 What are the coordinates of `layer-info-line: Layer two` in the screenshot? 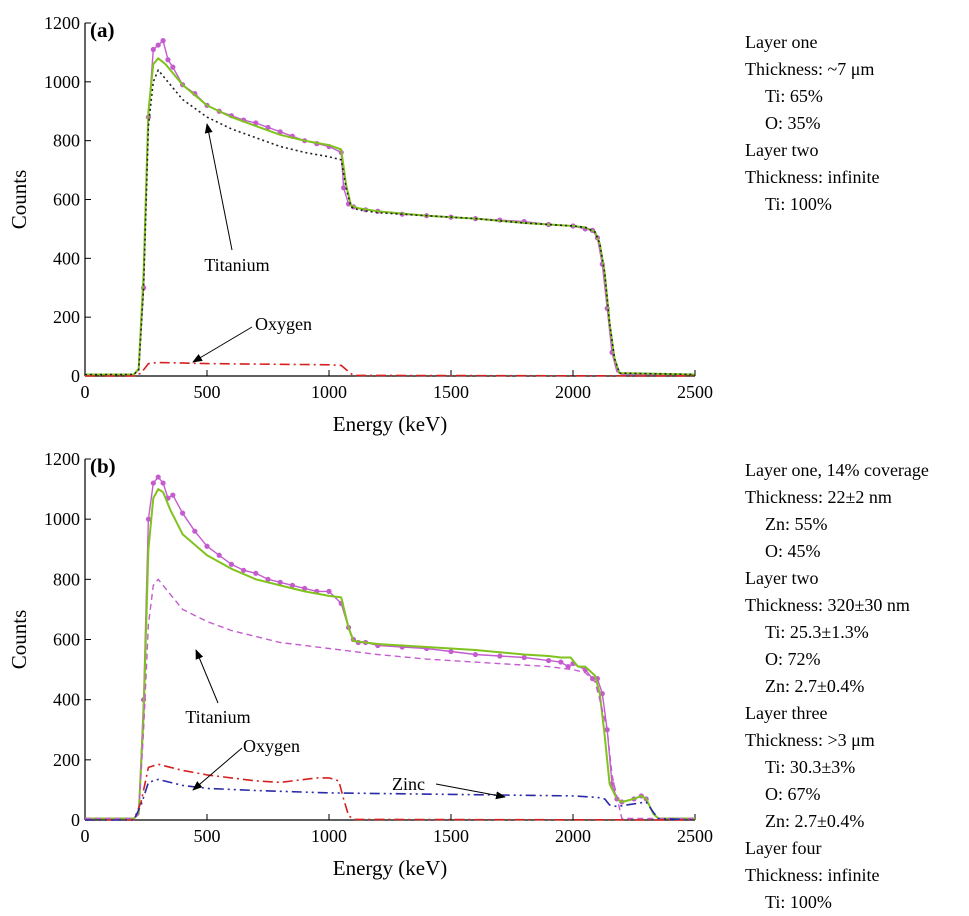 It's located at (782, 150).